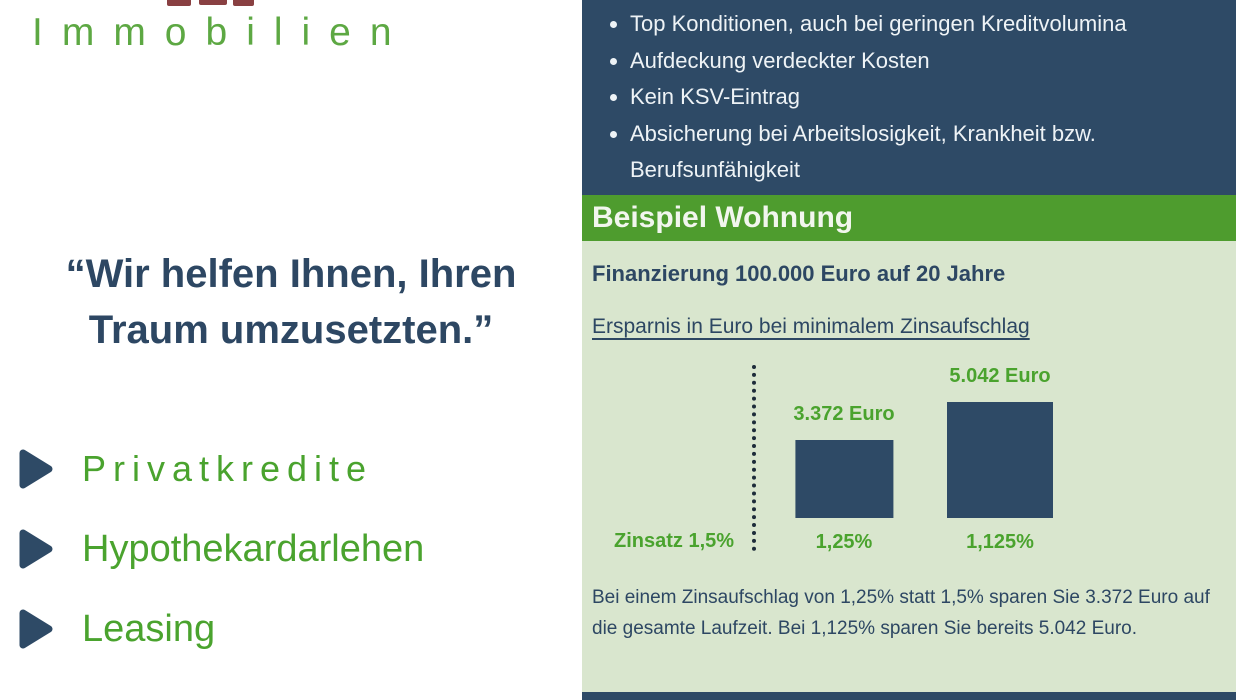  What do you see at coordinates (909, 218) in the screenshot?
I see `example-banner-title: Beispiel Wohnung` at bounding box center [909, 218].